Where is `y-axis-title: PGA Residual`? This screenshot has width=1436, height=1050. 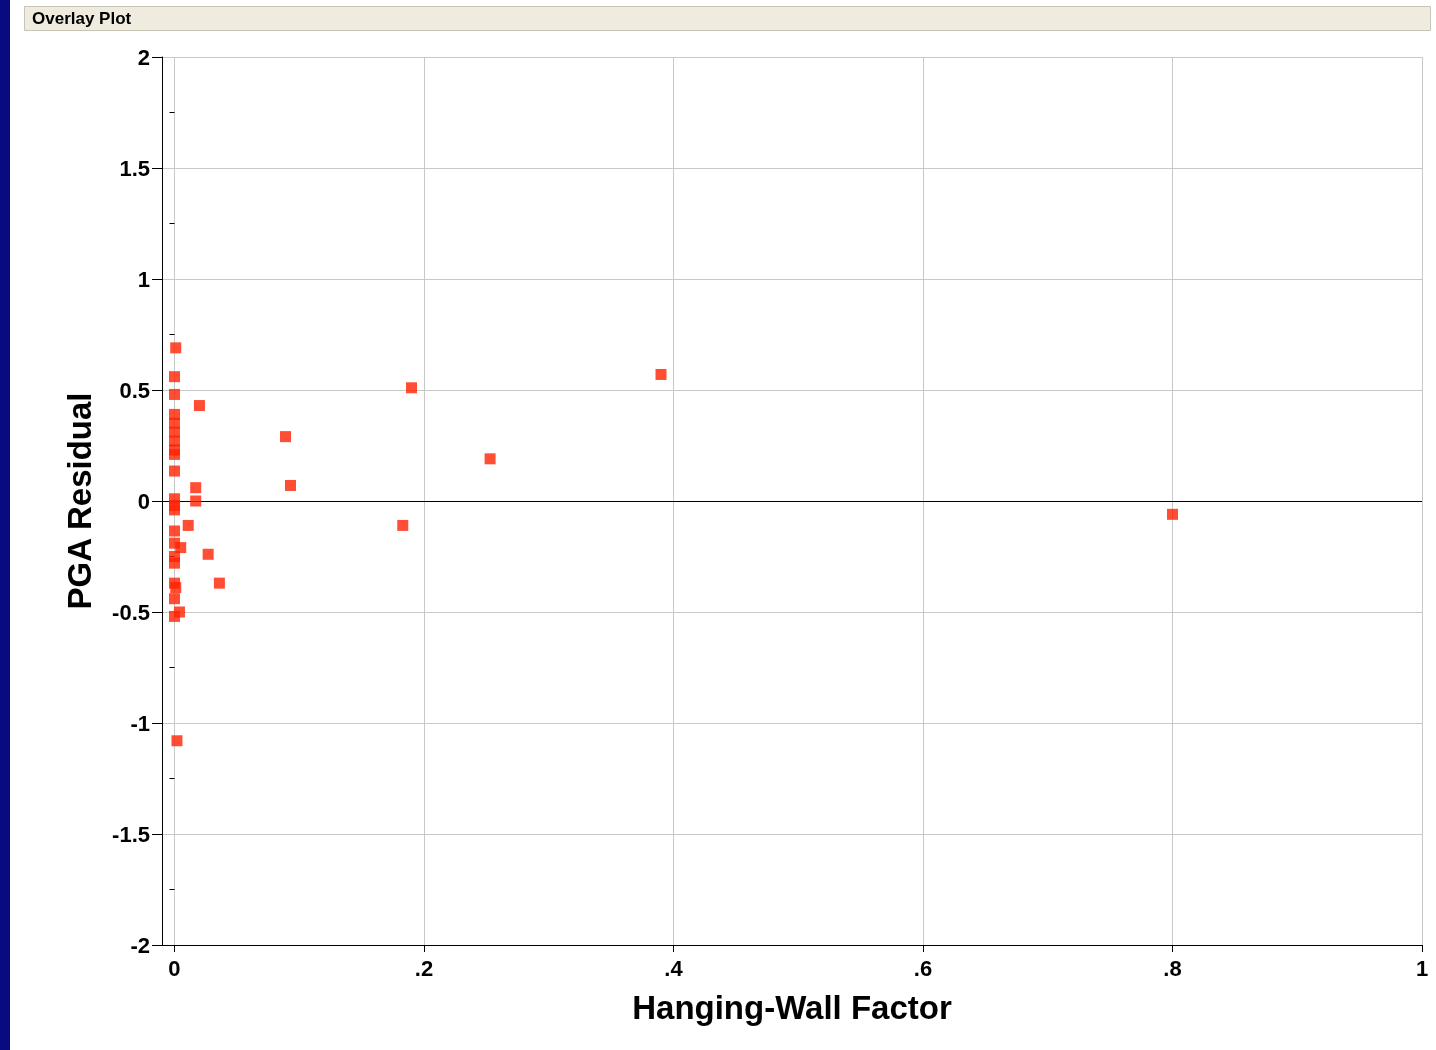
y-axis-title: PGA Residual is located at coordinates (79, 501).